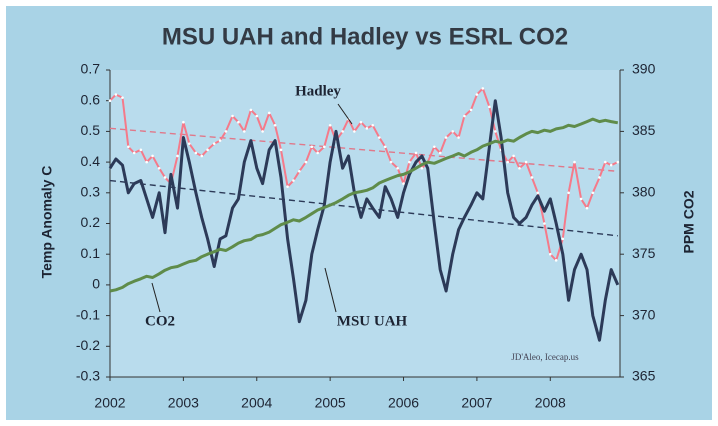  What do you see at coordinates (47, 222) in the screenshot?
I see `y-axis-title: Temp Anomaly C` at bounding box center [47, 222].